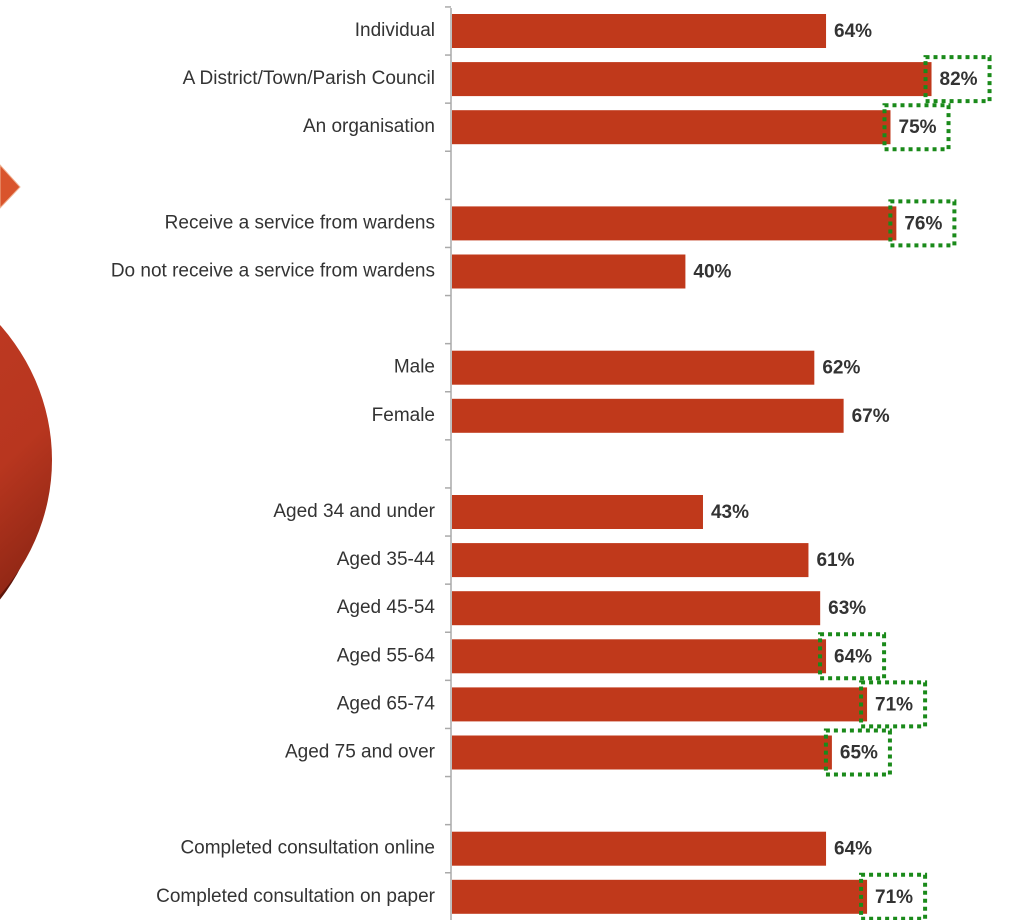 This screenshot has height=920, width=1027. What do you see at coordinates (386, 703) in the screenshot?
I see `category-label: Aged 65-74` at bounding box center [386, 703].